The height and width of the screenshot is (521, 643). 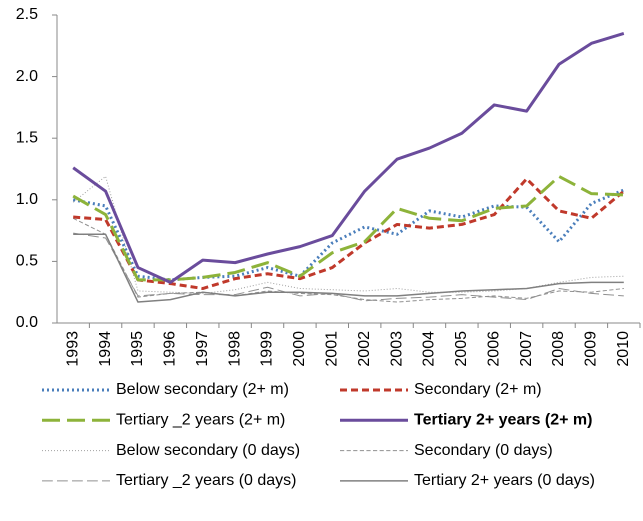 What do you see at coordinates (72, 349) in the screenshot?
I see `x-tick-label: 1993` at bounding box center [72, 349].